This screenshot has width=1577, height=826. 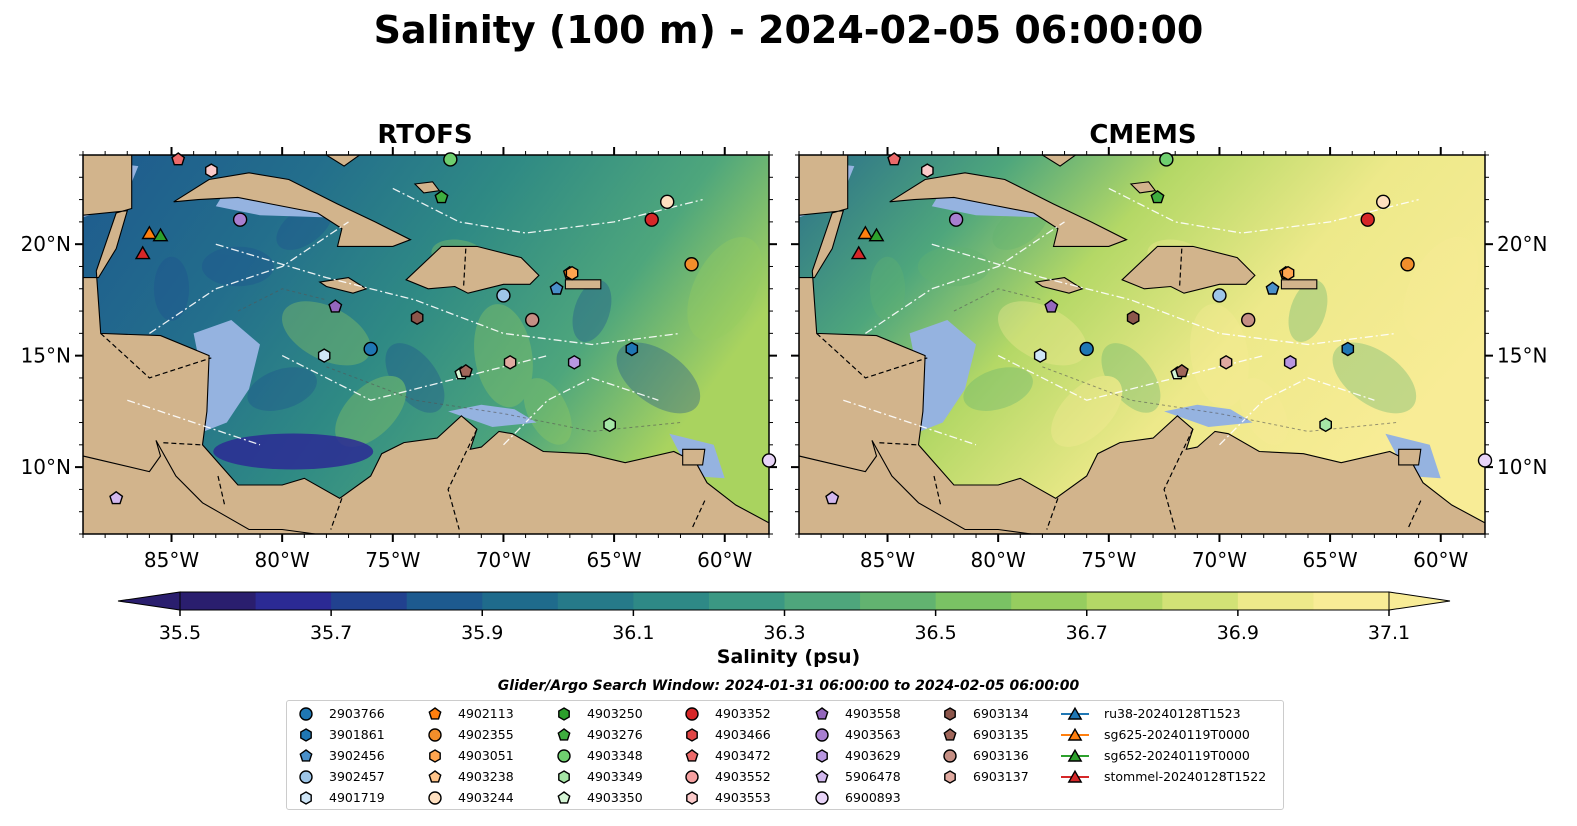 I want to click on legend-item-label: 4903349, so click(x=615, y=776).